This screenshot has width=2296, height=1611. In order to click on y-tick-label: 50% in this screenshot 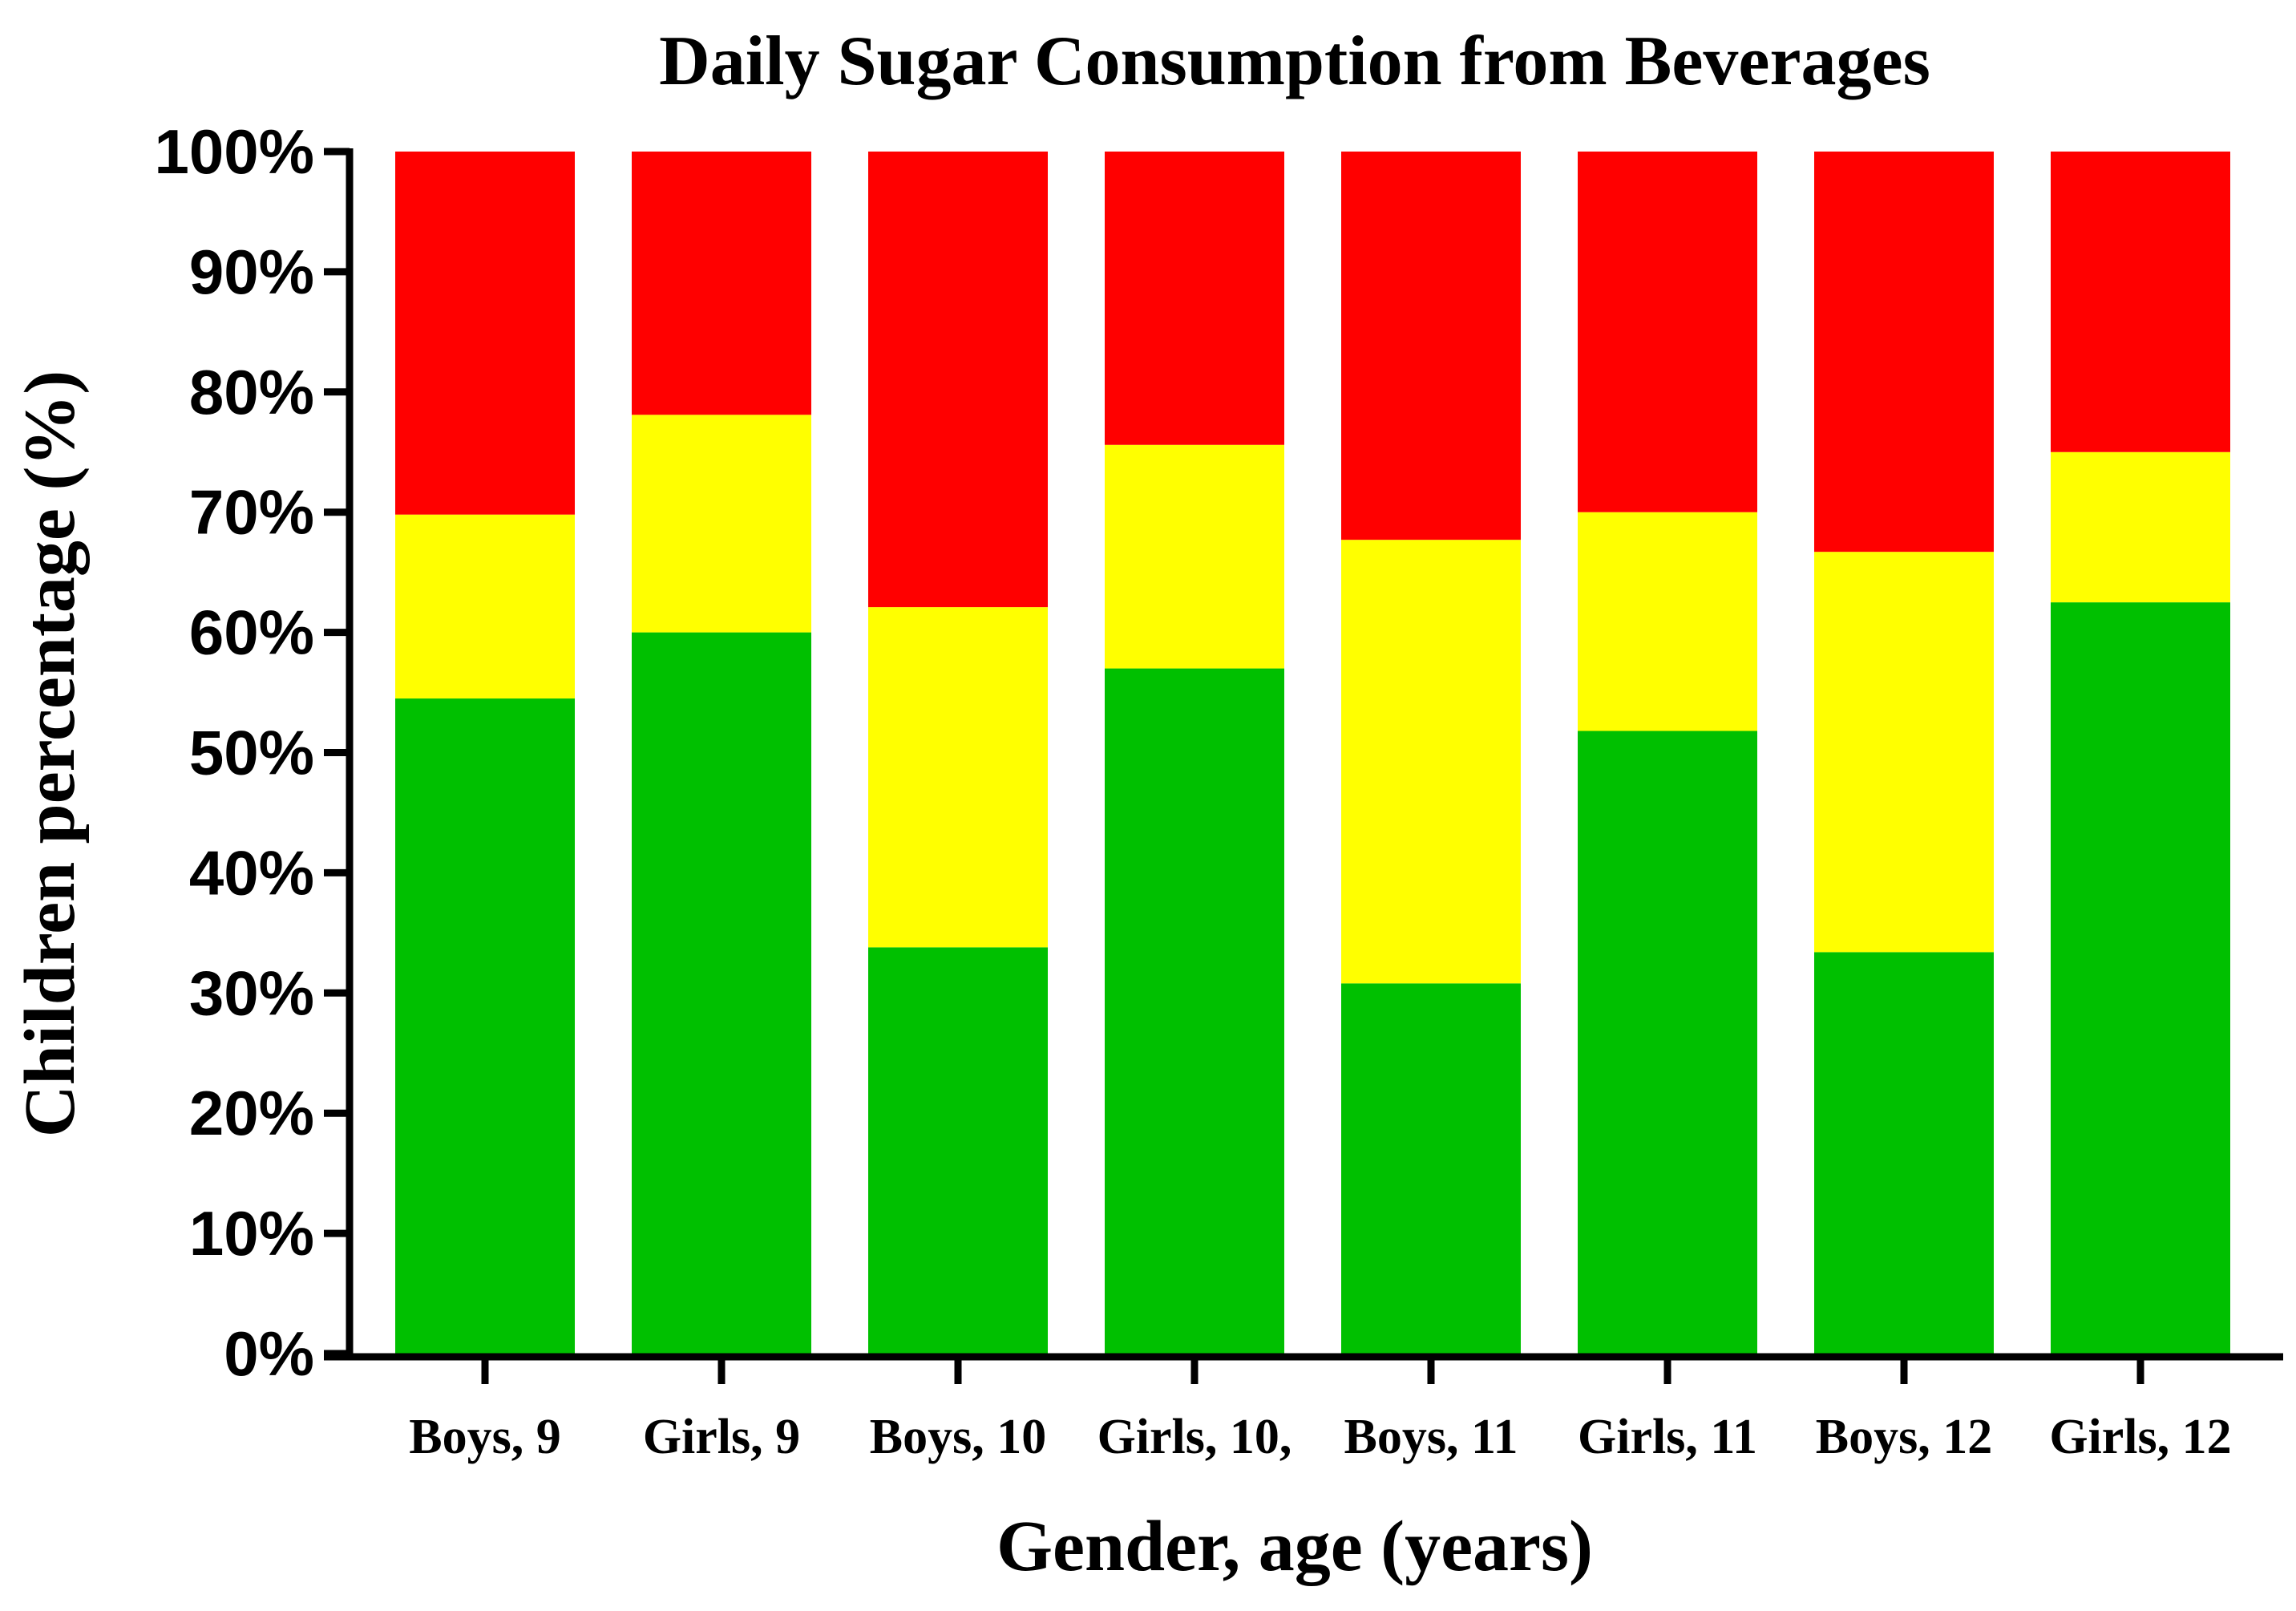, I will do `click(251, 753)`.